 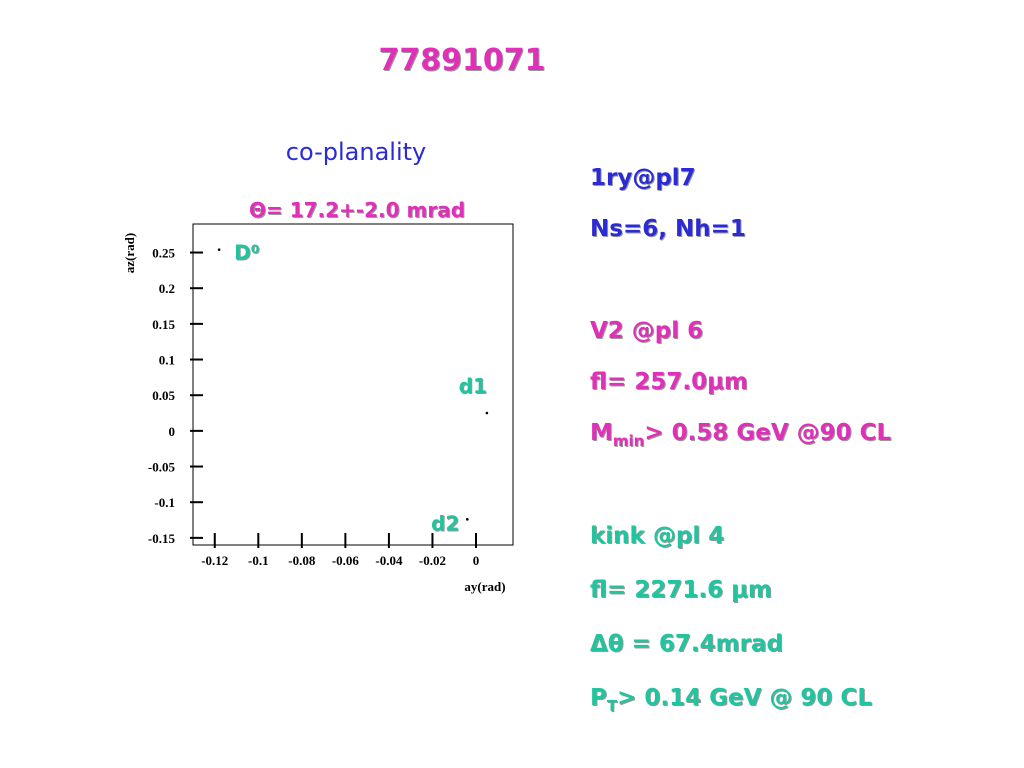 I want to click on y-tick-label: 0.15, so click(x=163, y=324).